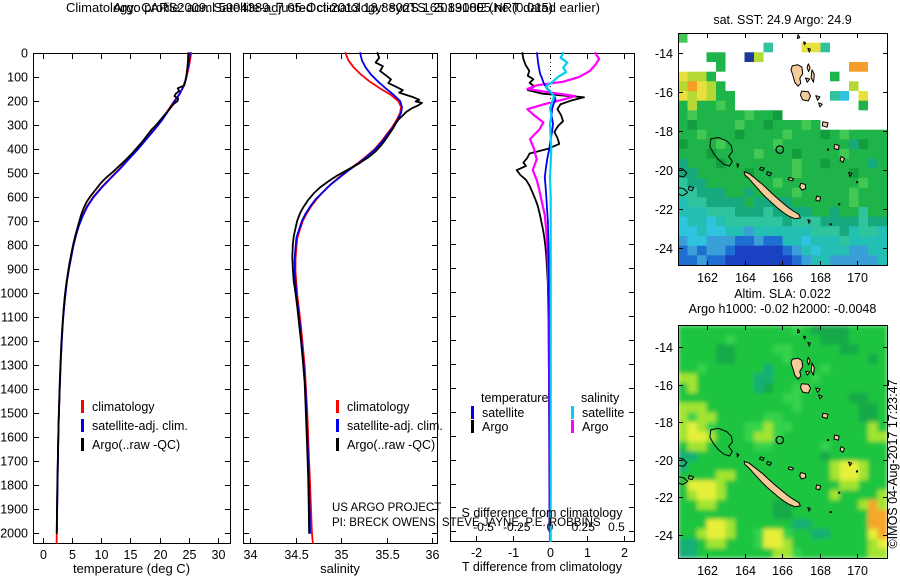 The width and height of the screenshot is (900, 580). I want to click on land-ile-des-pins, so click(809, 509).